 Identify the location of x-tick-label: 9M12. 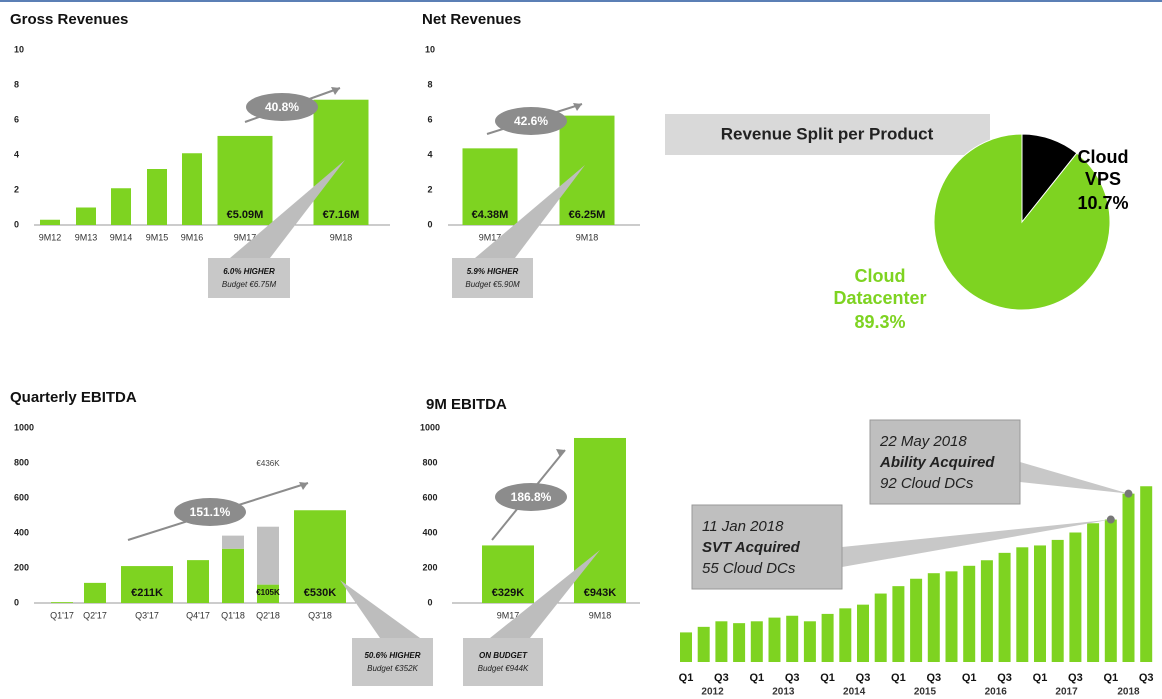
(50, 237).